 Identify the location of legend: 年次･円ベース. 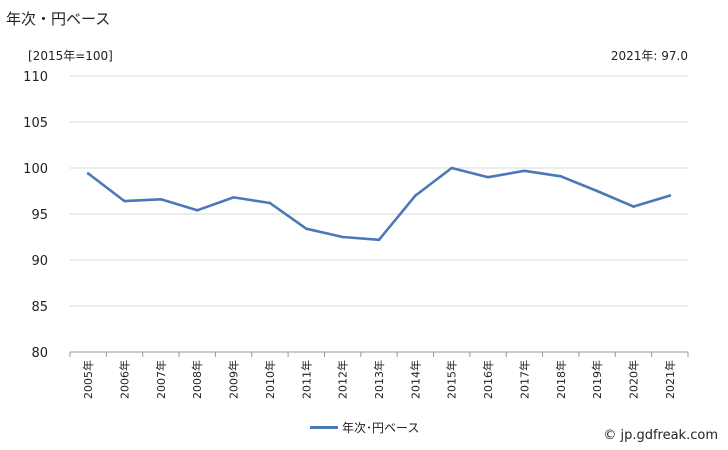
(364, 427).